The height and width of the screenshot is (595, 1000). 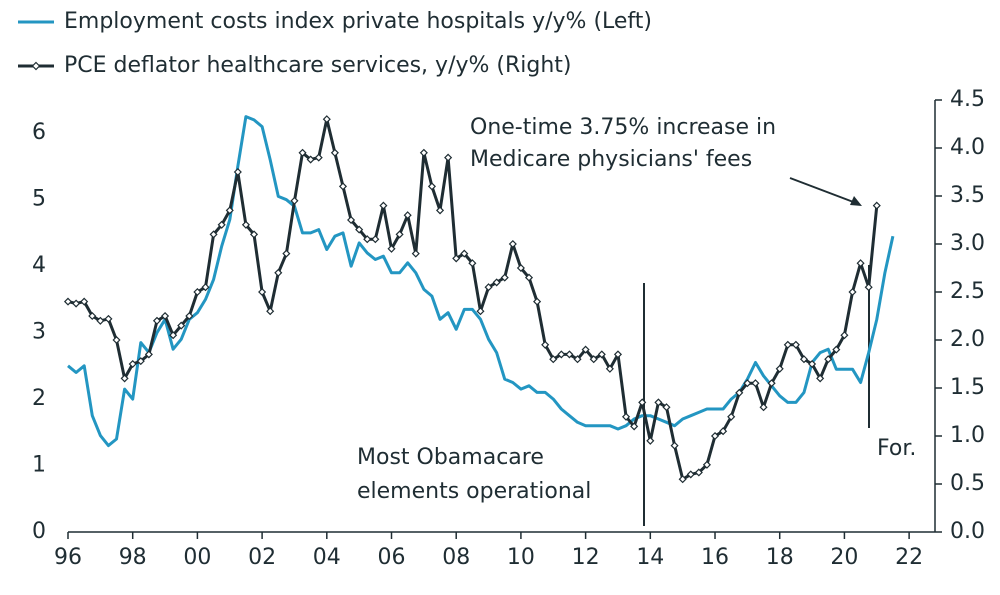 I want to click on annotation: For., so click(x=896, y=448).